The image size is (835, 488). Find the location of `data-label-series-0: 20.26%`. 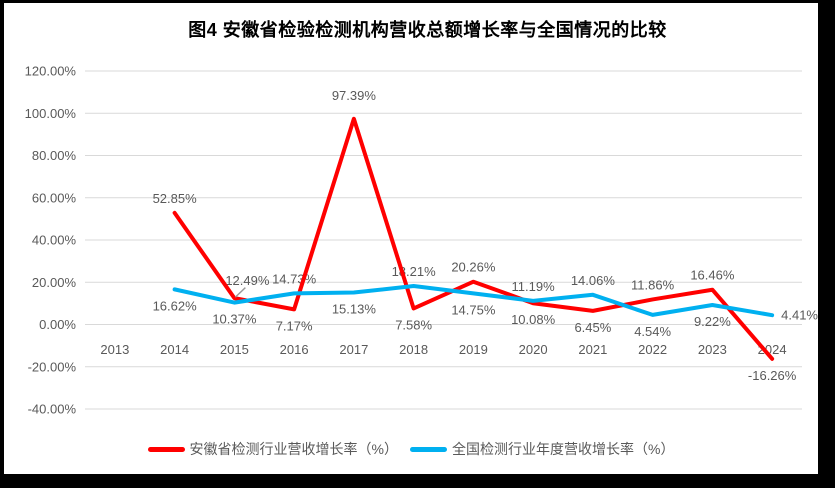

data-label-series-0: 20.26% is located at coordinates (473, 267).